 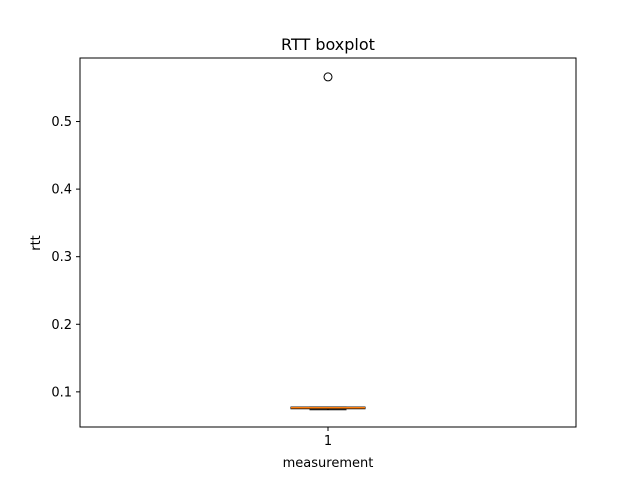 What do you see at coordinates (328, 441) in the screenshot?
I see `x-tick-label: 1` at bounding box center [328, 441].